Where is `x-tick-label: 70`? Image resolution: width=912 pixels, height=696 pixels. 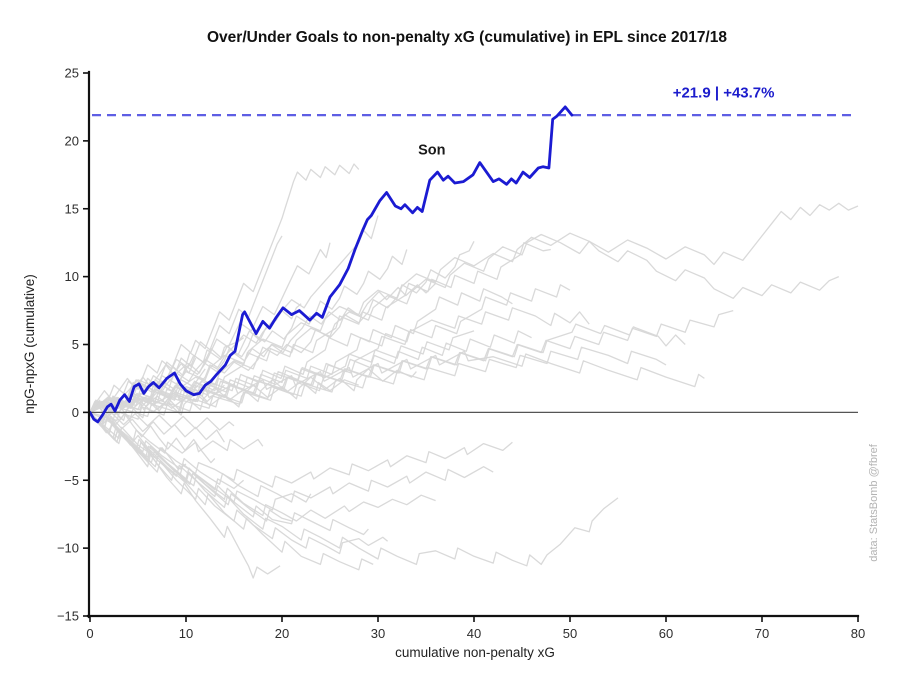 x-tick-label: 70 is located at coordinates (762, 633).